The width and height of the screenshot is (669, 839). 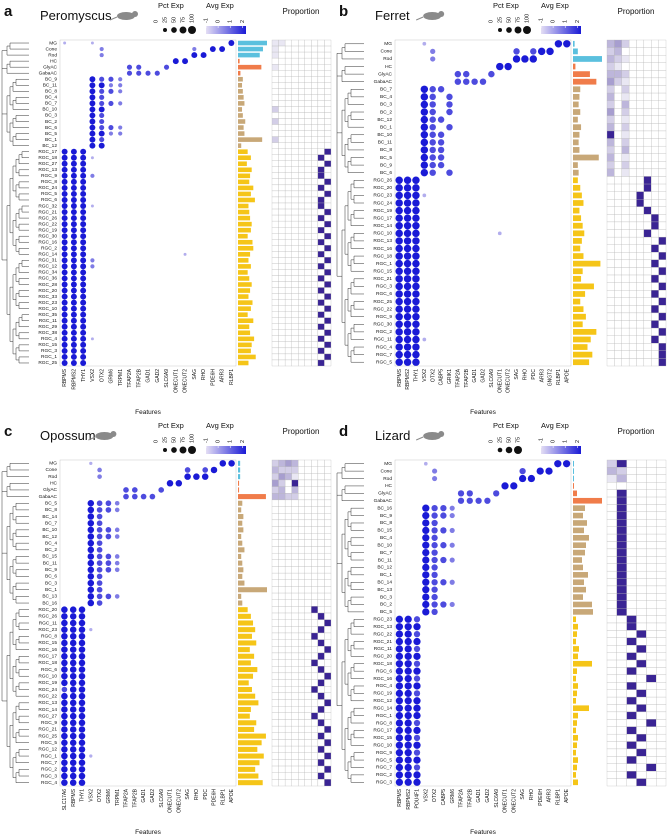 I want to click on row-label: RGC_5, so click(x=384, y=760).